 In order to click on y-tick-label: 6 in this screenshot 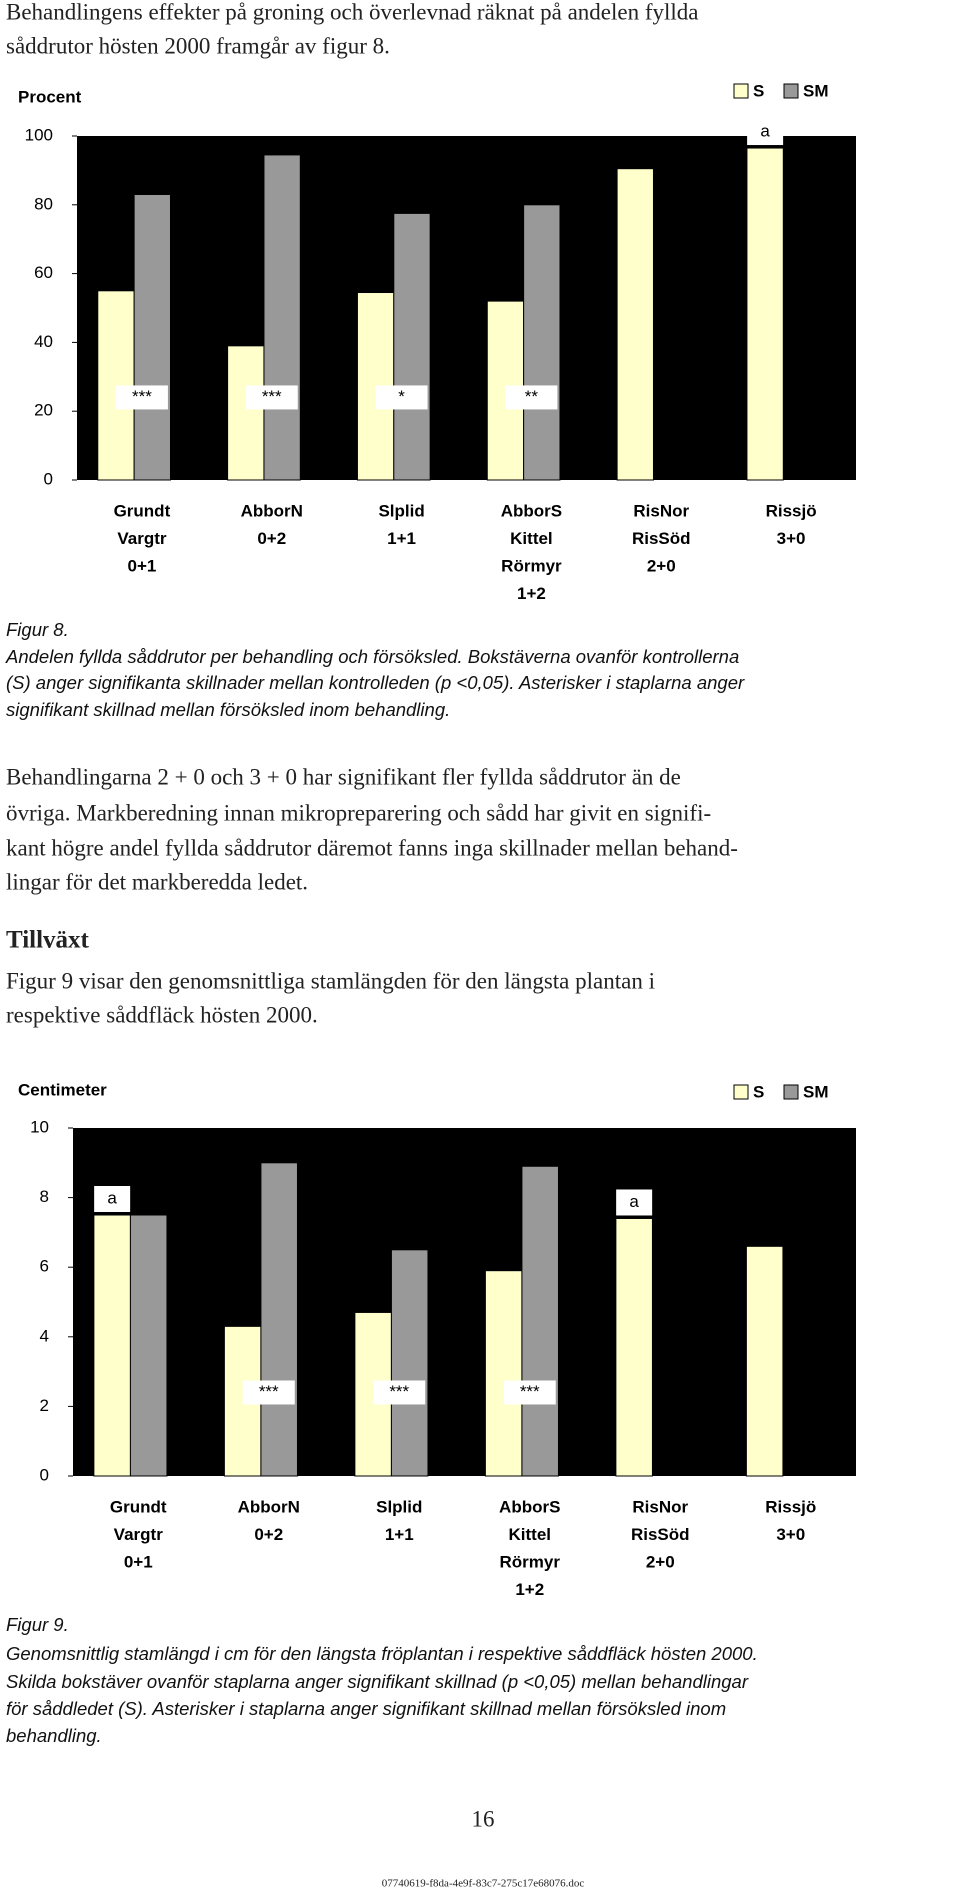, I will do `click(44, 1266)`.